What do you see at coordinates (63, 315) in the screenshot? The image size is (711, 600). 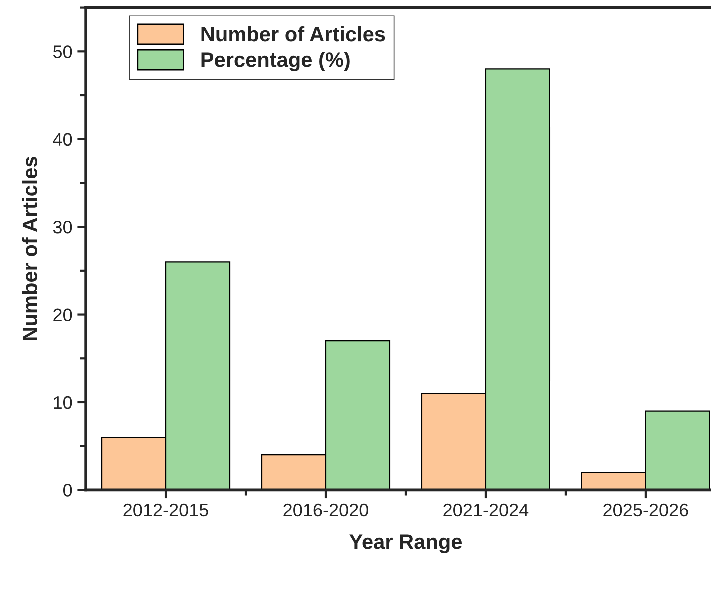 I see `y-tick-label: 20` at bounding box center [63, 315].